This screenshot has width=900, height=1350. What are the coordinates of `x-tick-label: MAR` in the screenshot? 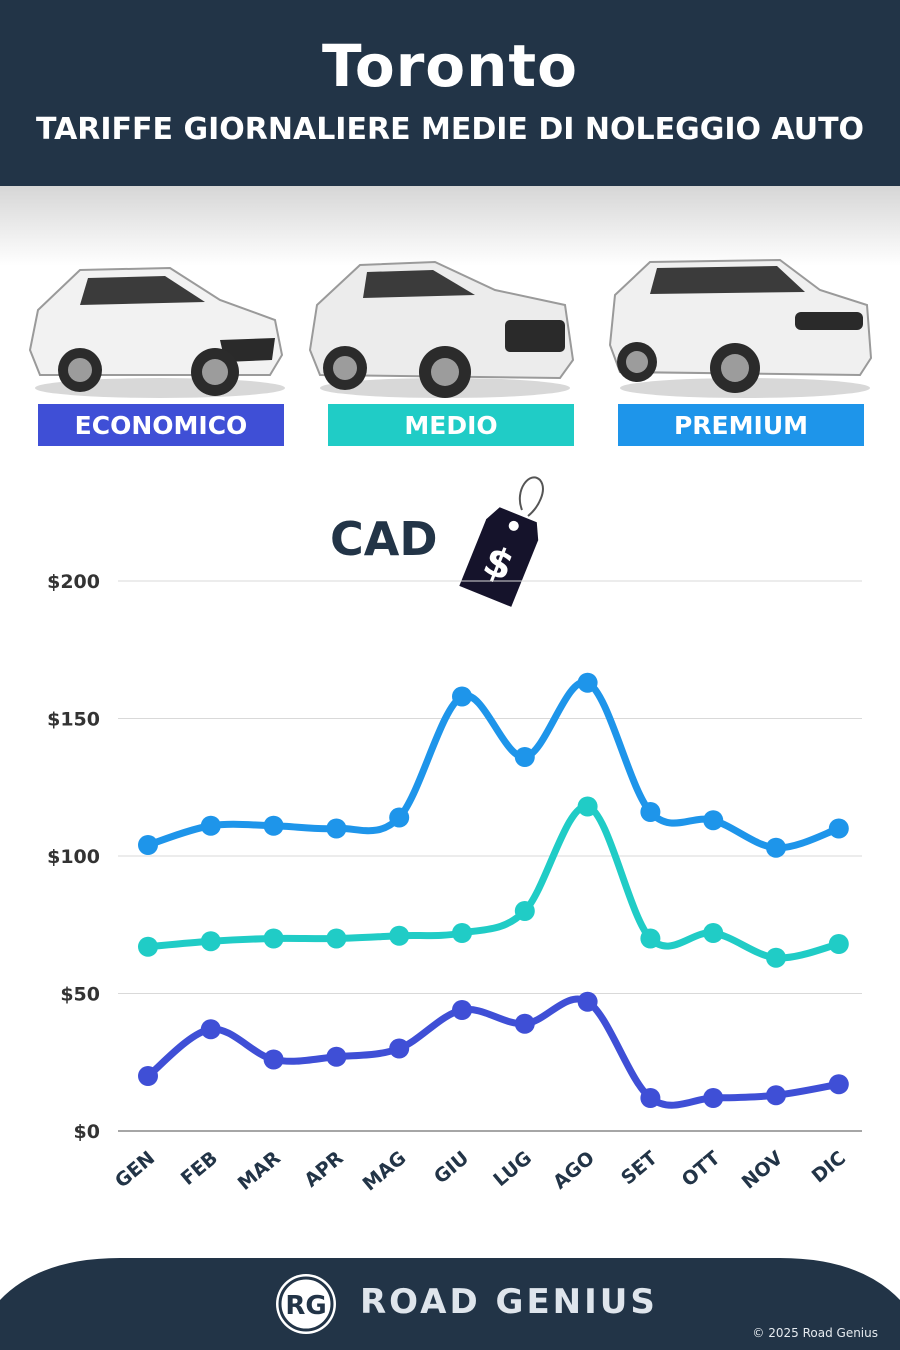 It's located at (259, 1171).